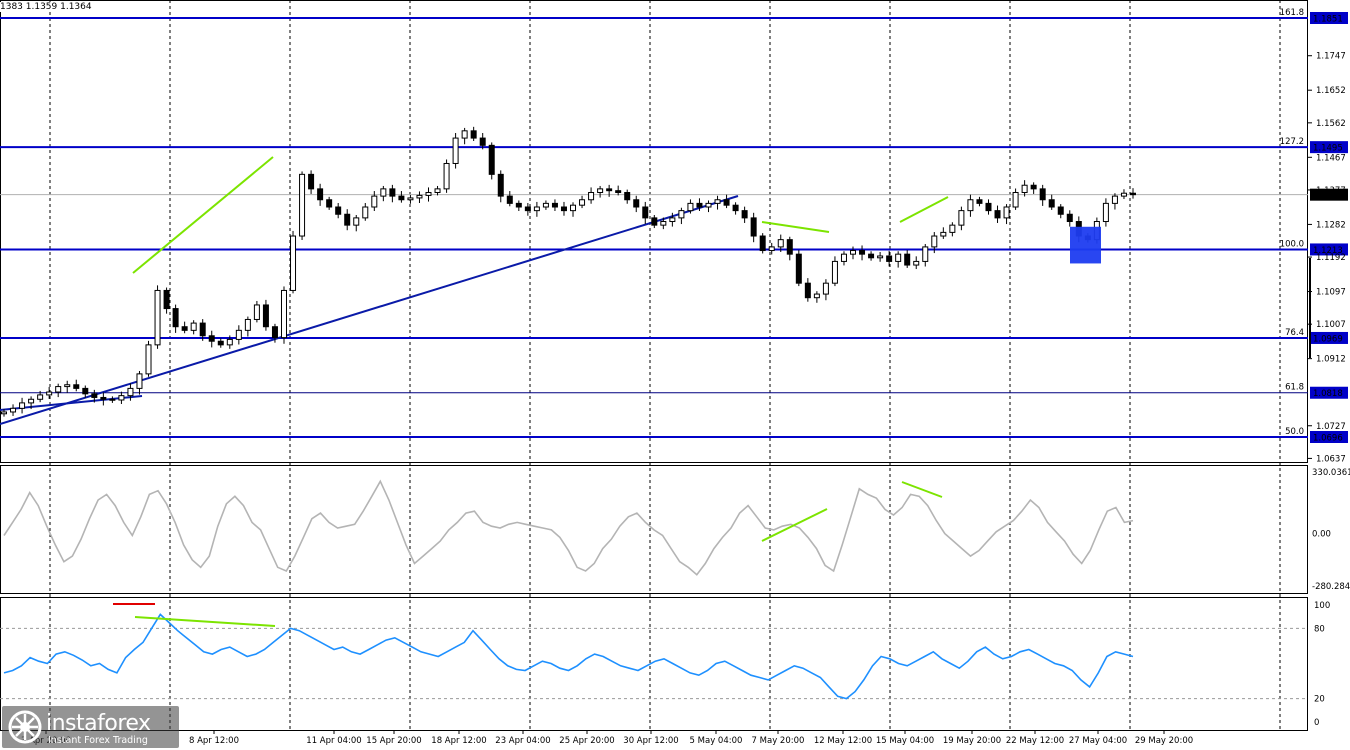 The image size is (1350, 750). I want to click on time-tick-label: 15 Apr 20:00, so click(393, 741).